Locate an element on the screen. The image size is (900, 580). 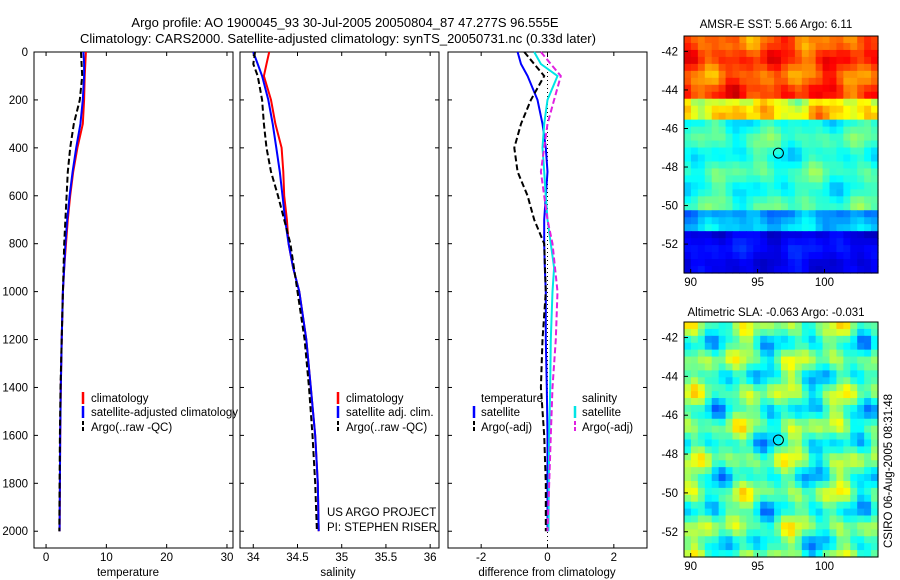
y-tick-label: -52 is located at coordinates (669, 533).